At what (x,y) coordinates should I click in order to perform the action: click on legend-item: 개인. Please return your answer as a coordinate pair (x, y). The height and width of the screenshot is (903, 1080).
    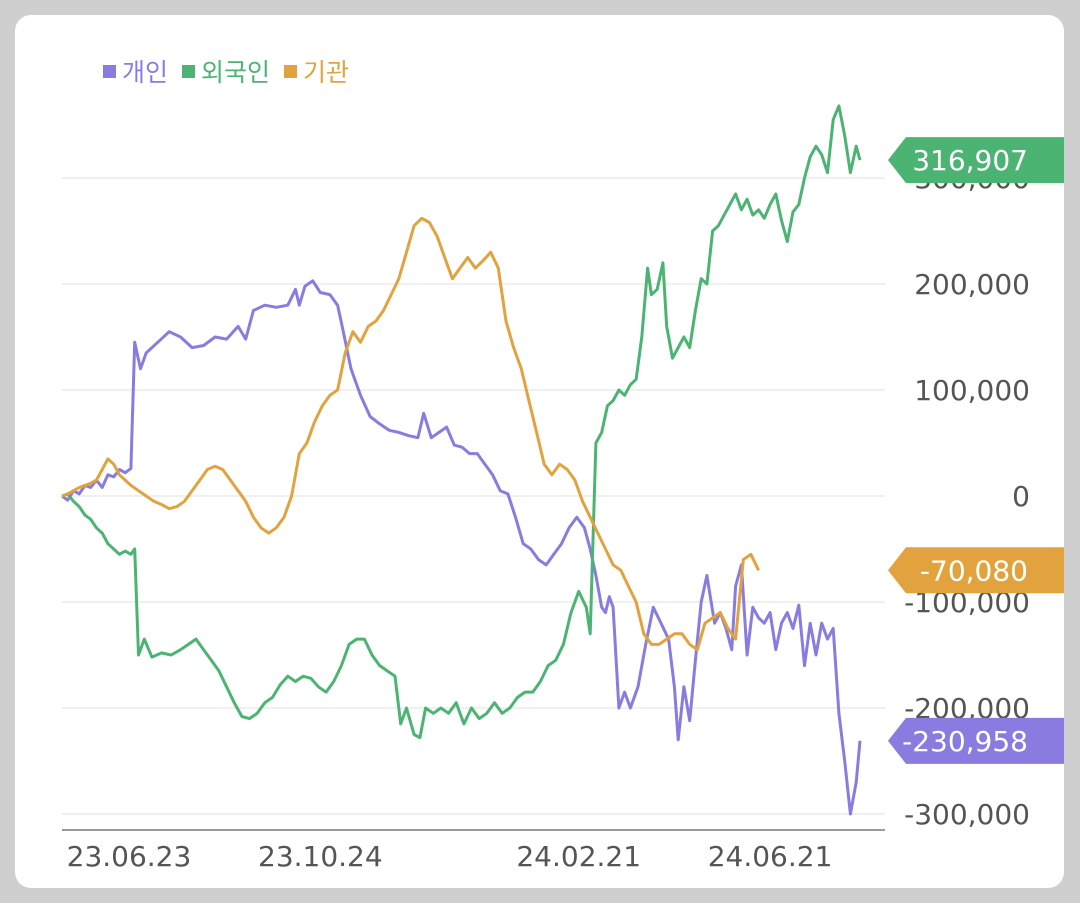
    Looking at the image, I should click on (135, 71).